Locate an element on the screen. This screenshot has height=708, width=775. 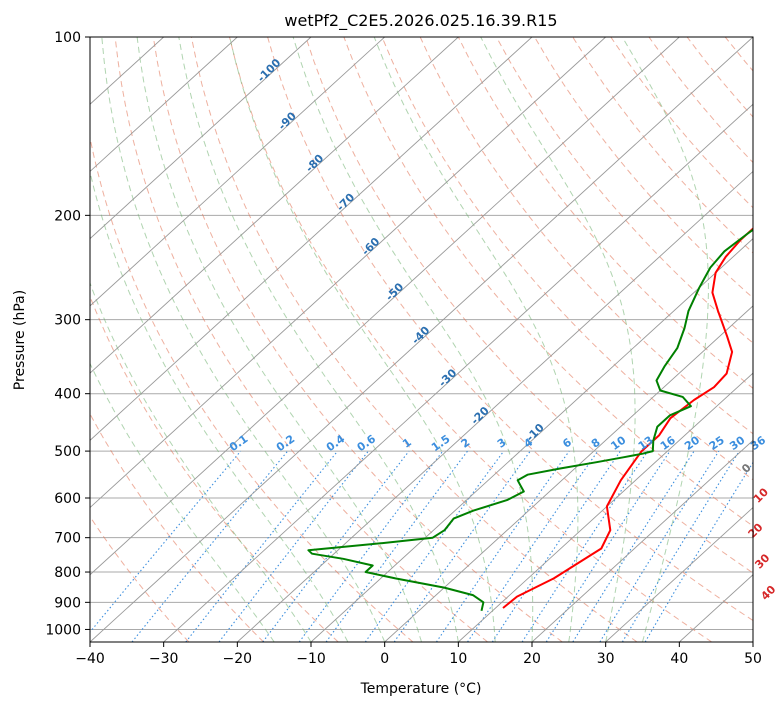
y-tick-label: 800 is located at coordinates (67, 573).